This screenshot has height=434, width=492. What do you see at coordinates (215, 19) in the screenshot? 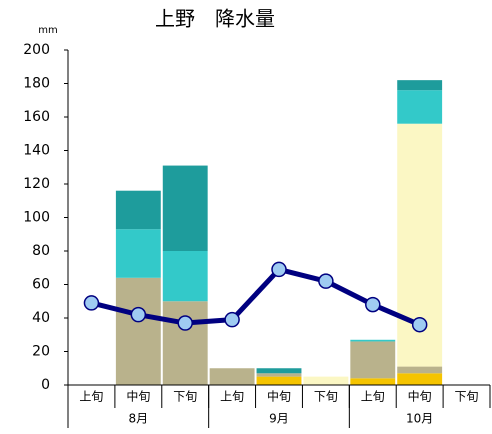
I see `chart-title: 上野 降水量` at bounding box center [215, 19].